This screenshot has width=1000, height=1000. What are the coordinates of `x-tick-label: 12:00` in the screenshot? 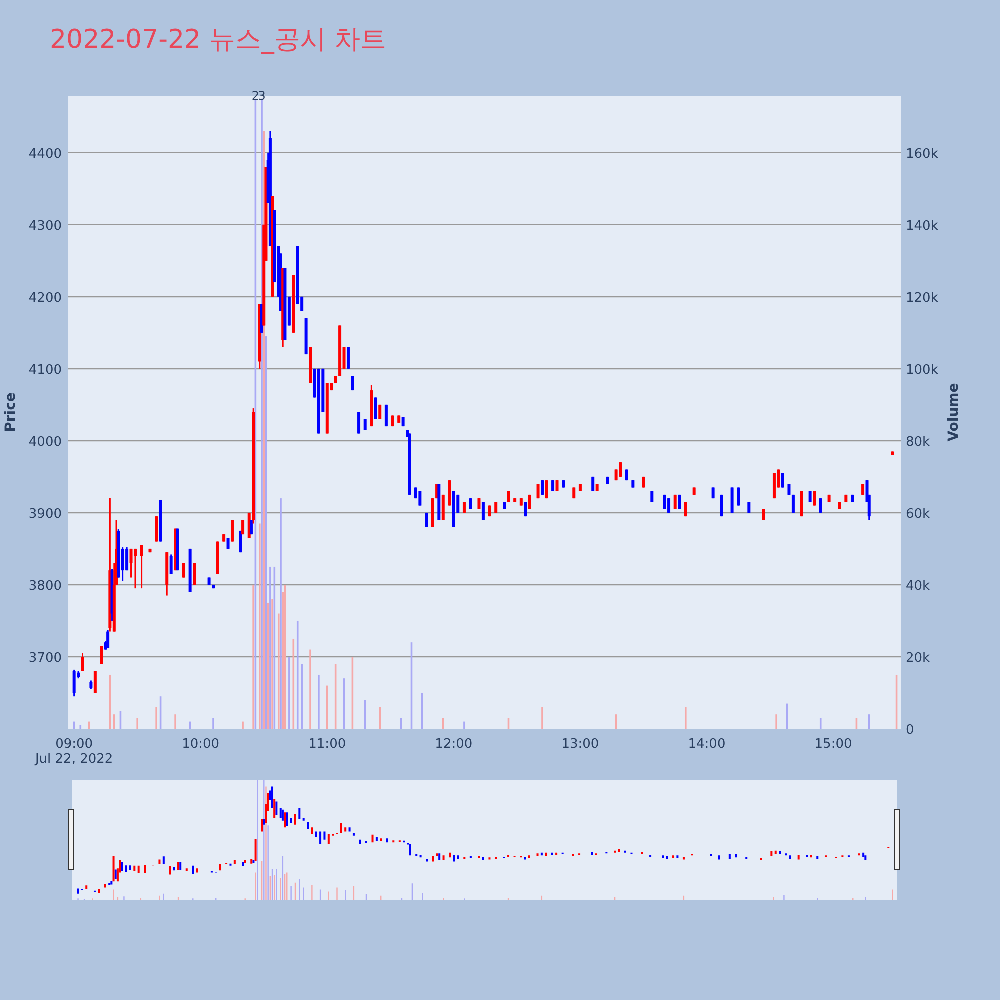 It's located at (454, 744).